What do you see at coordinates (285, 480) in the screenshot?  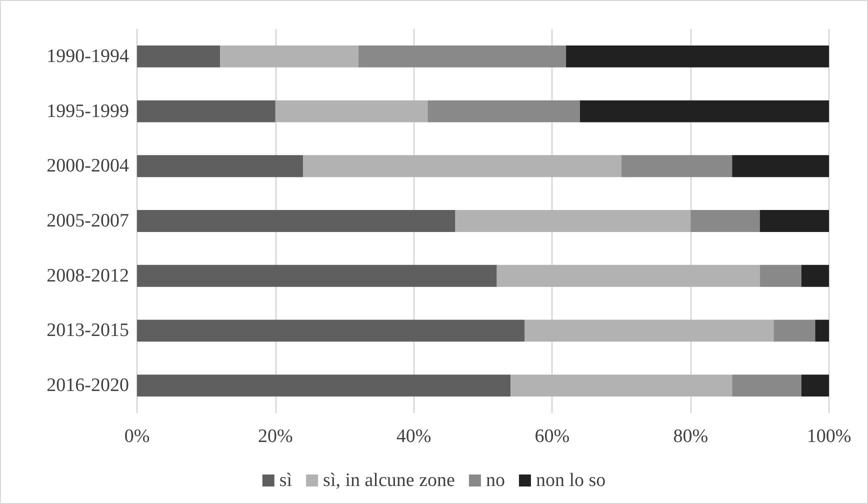 I see `legend-label: sì` at bounding box center [285, 480].